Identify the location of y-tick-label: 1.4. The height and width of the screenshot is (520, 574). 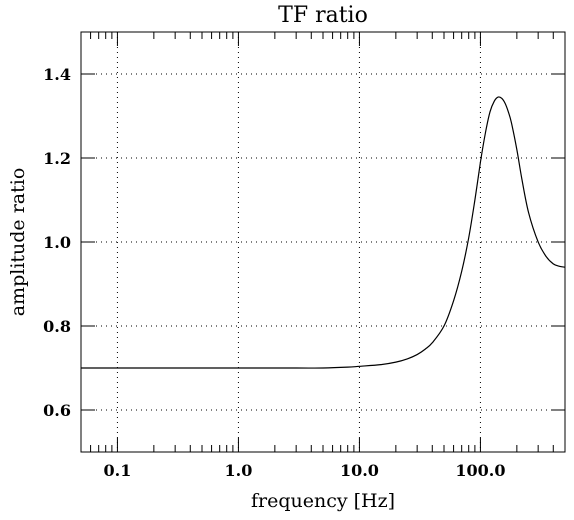
(57, 74).